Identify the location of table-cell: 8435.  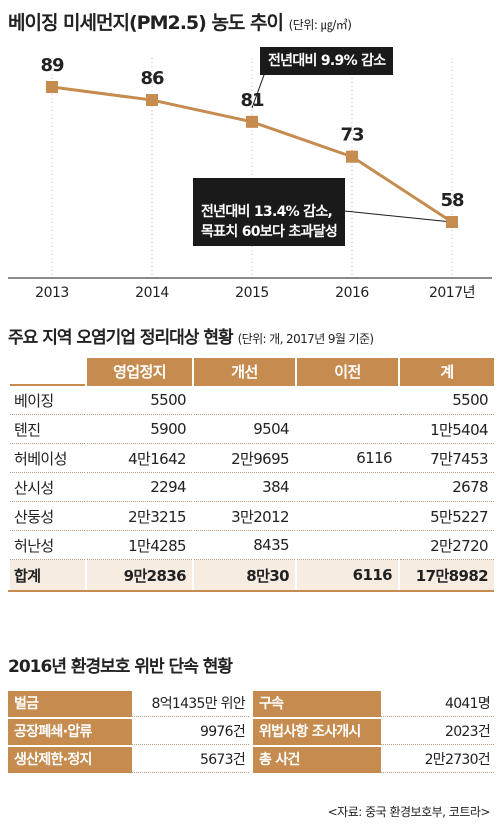
(244, 545).